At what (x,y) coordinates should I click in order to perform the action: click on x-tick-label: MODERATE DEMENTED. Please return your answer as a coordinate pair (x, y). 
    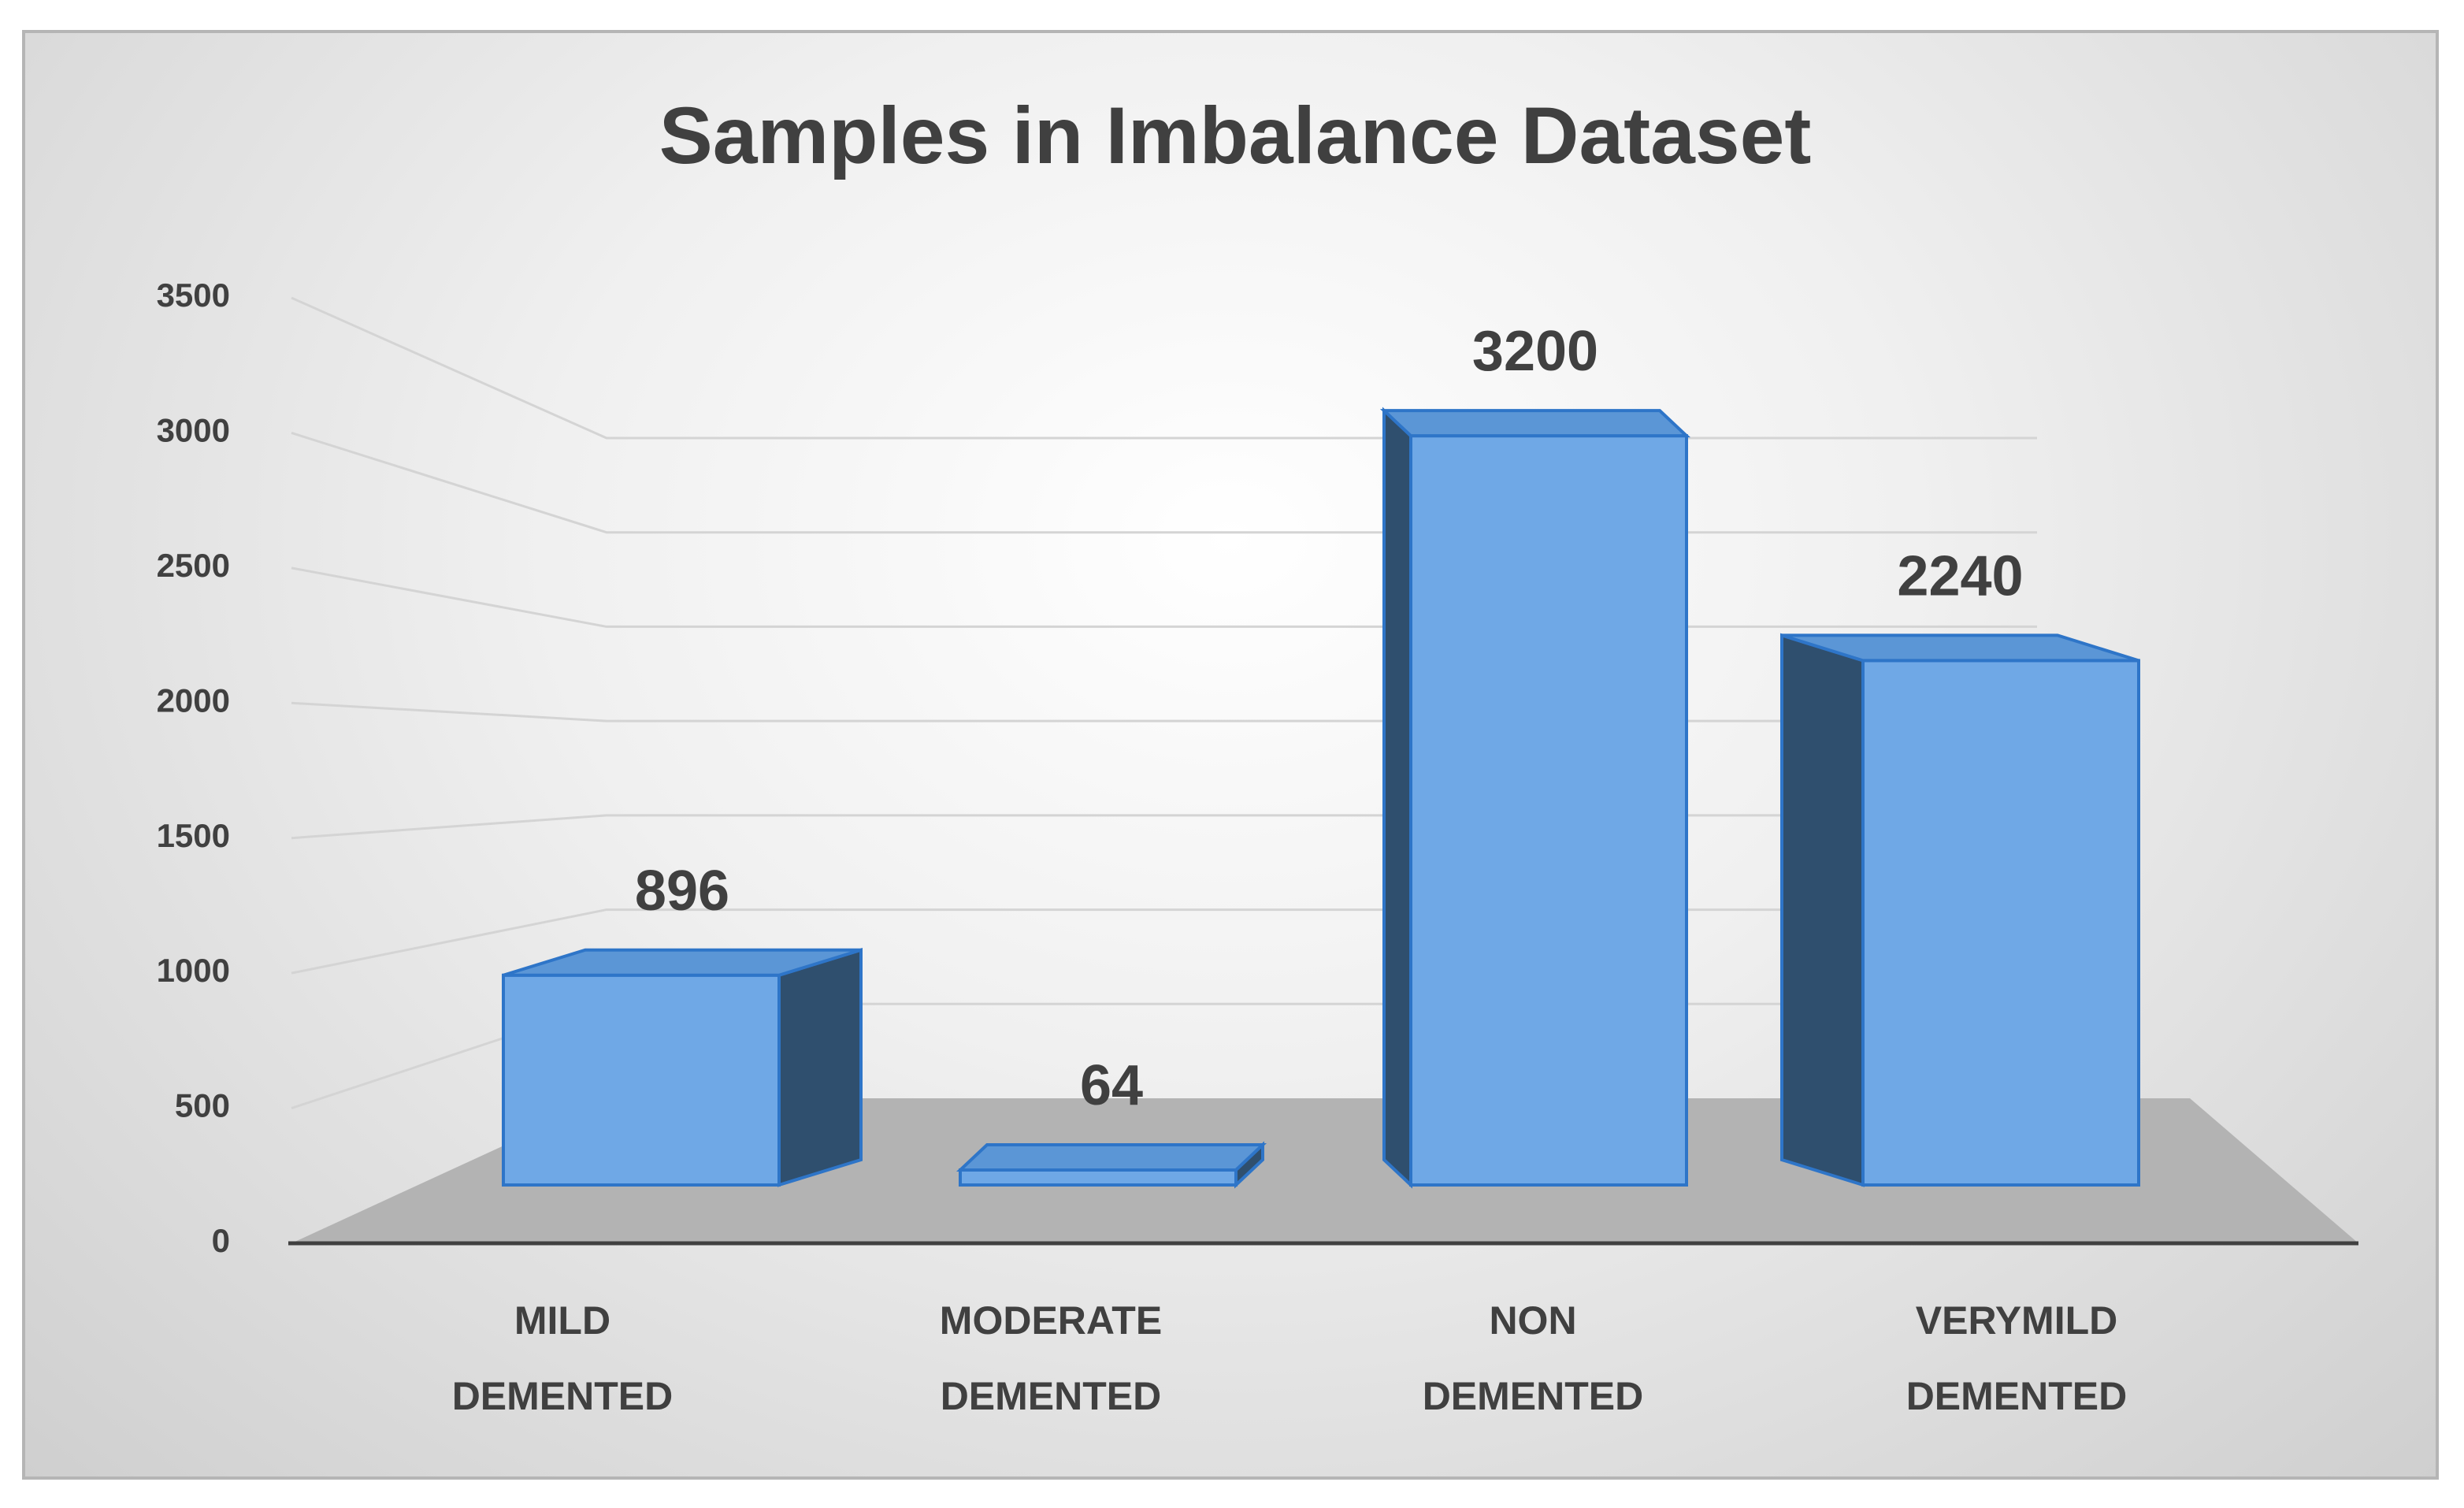
    Looking at the image, I should click on (1051, 1358).